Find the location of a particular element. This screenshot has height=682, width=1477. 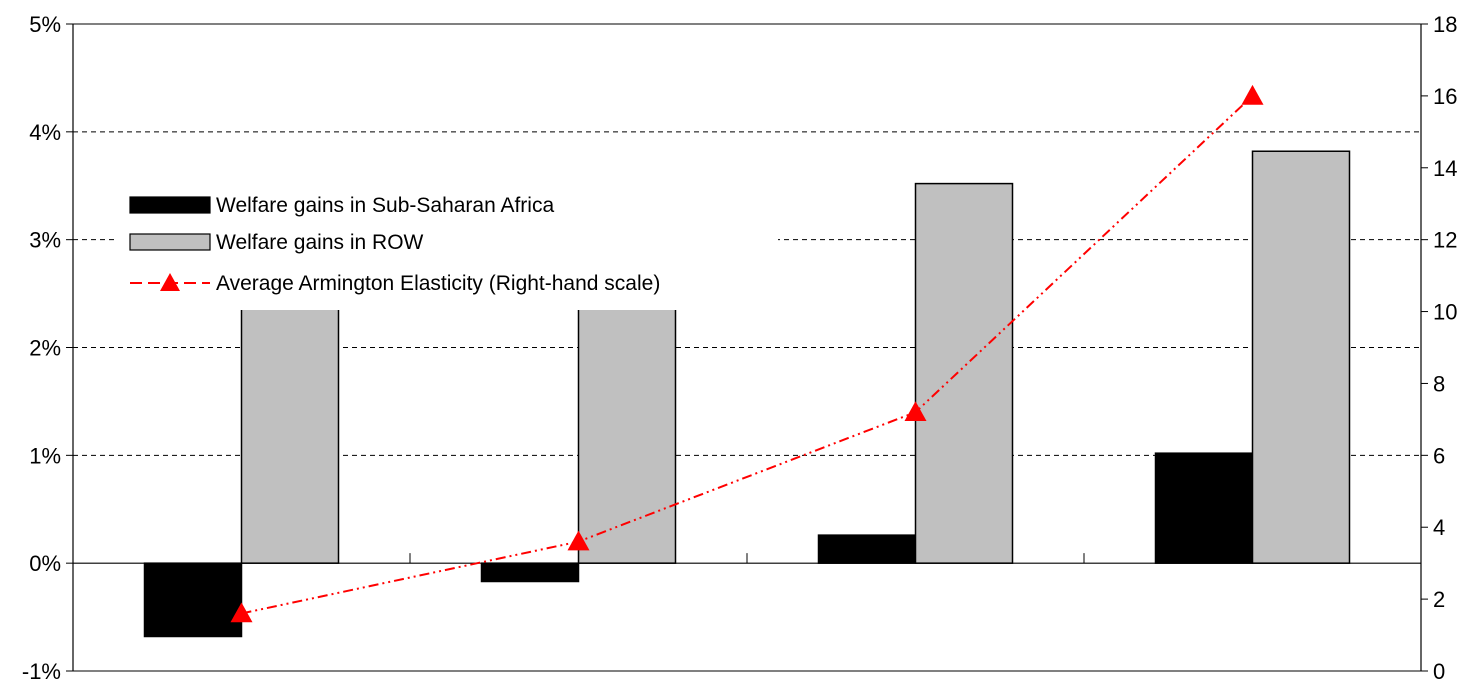

left-tick-label: 3% is located at coordinates (45, 240).